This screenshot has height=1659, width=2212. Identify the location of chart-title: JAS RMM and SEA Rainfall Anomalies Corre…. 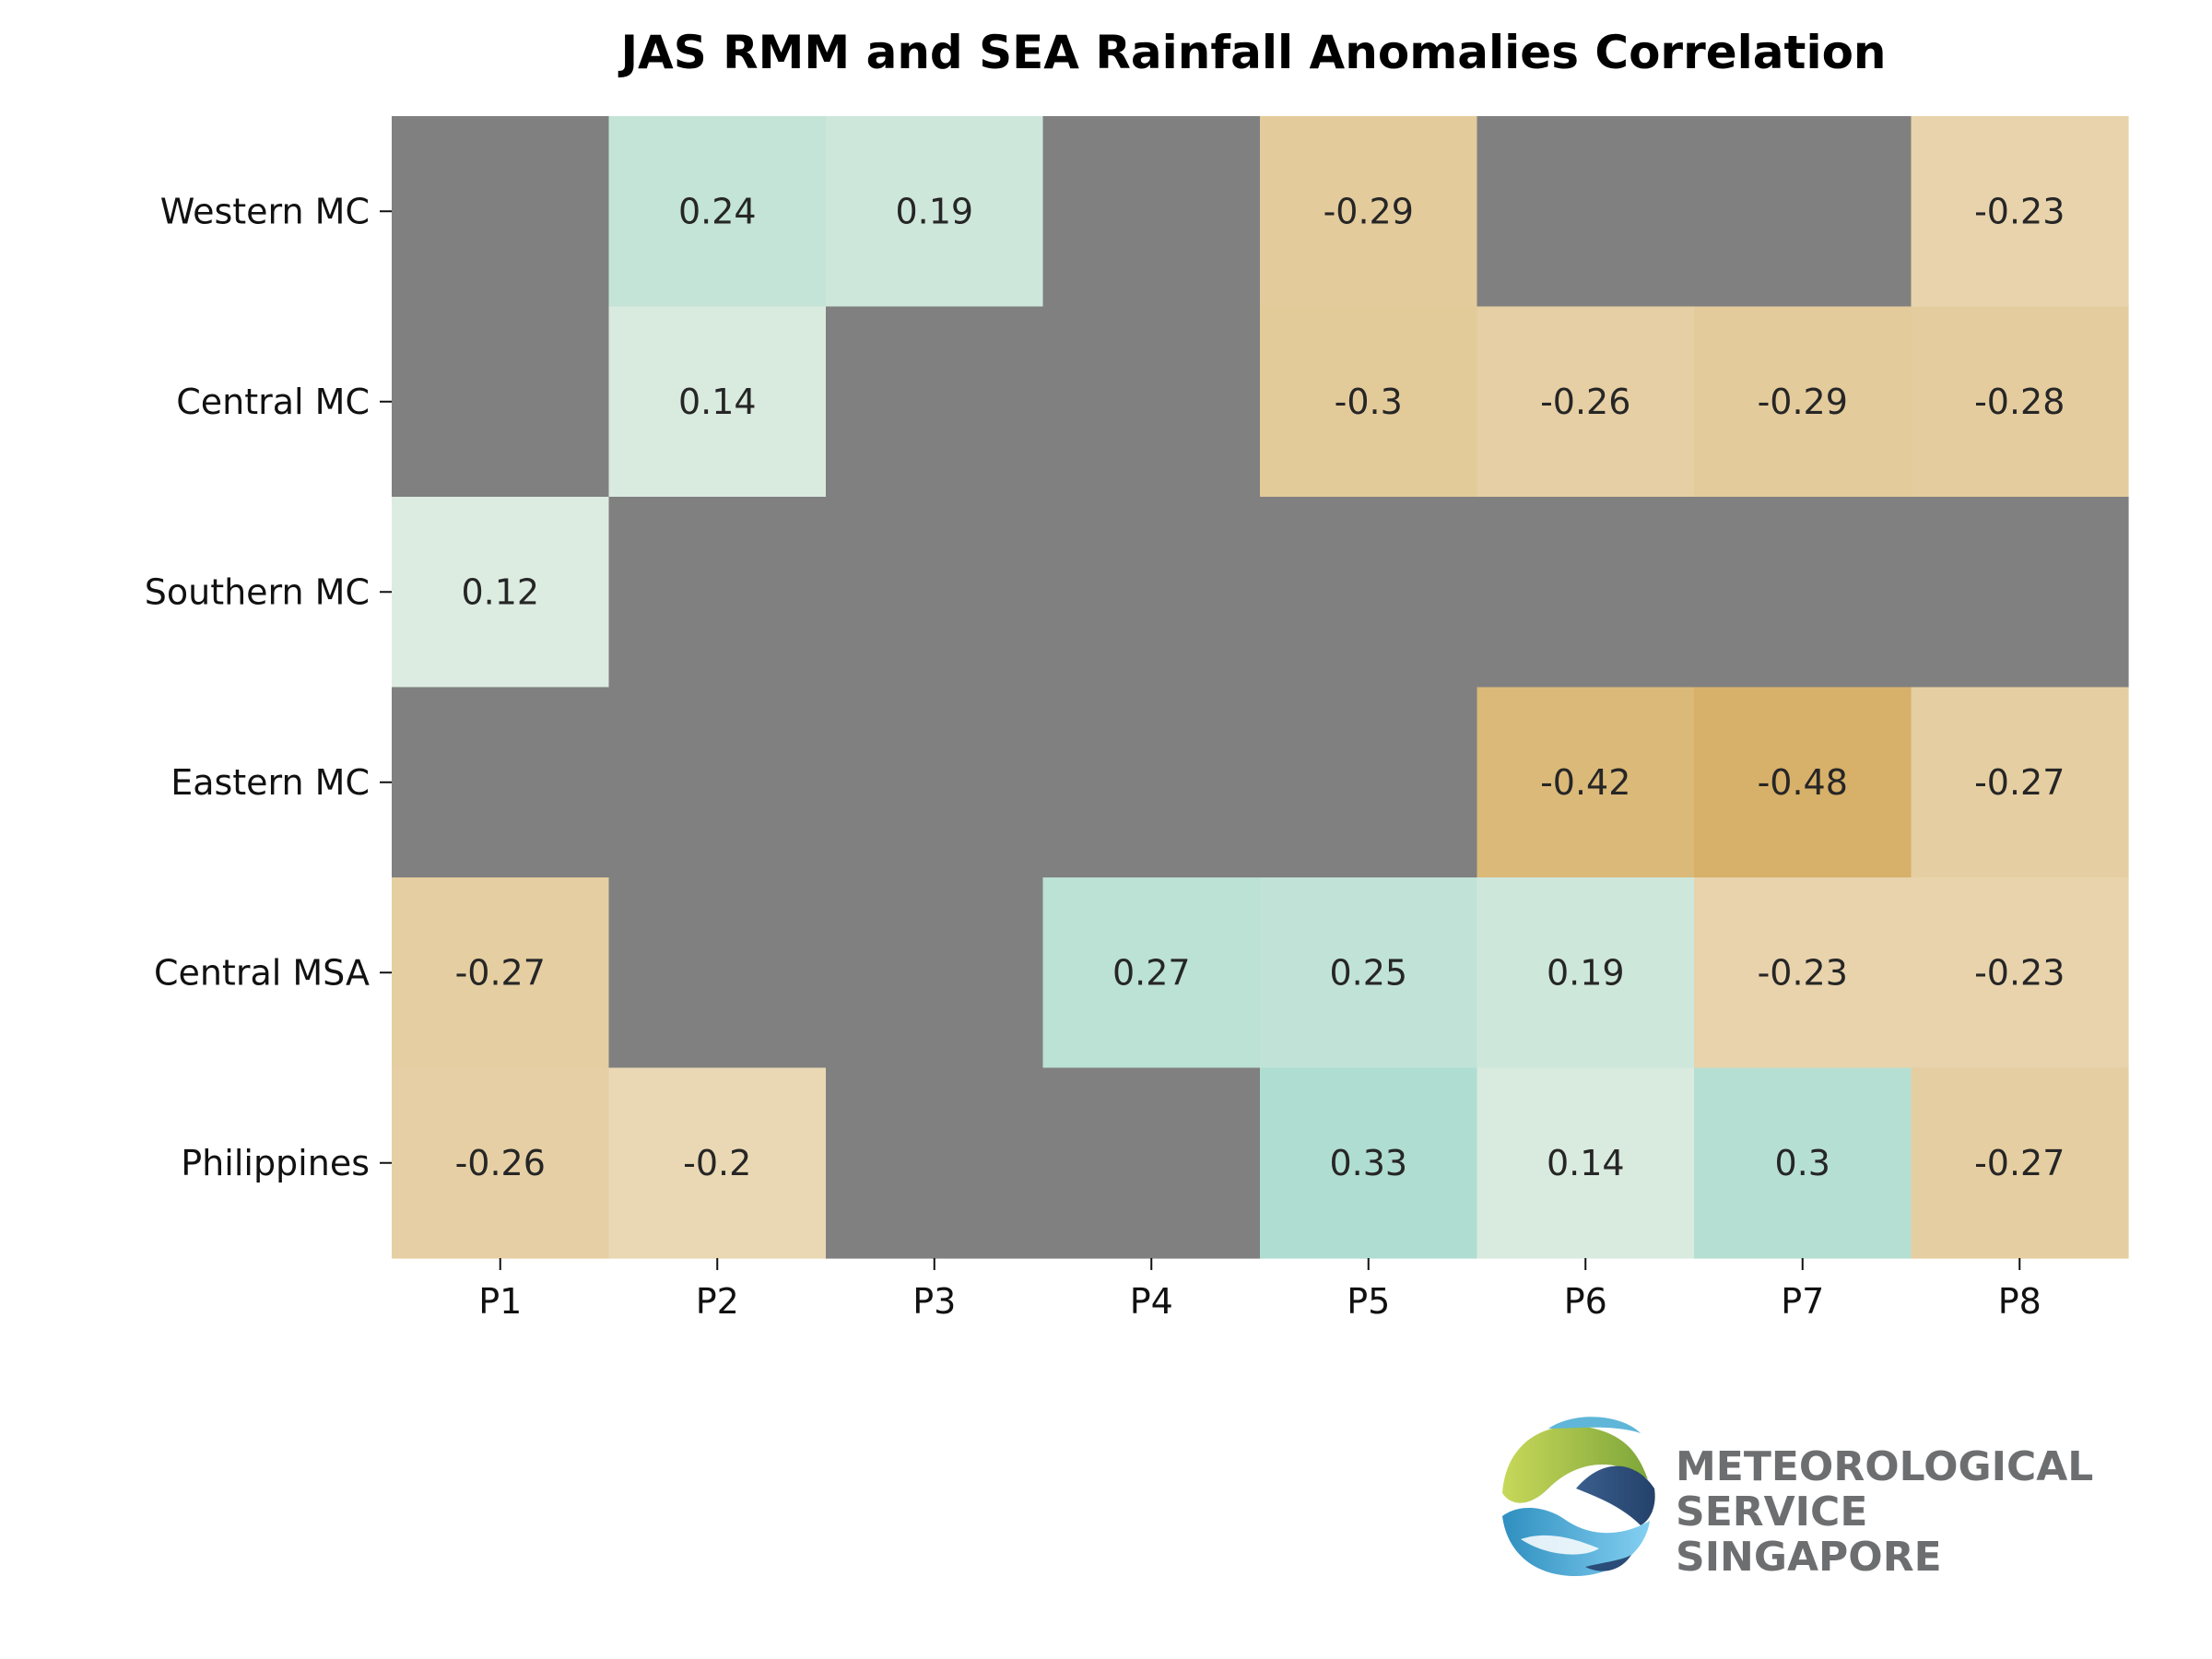
(1252, 52).